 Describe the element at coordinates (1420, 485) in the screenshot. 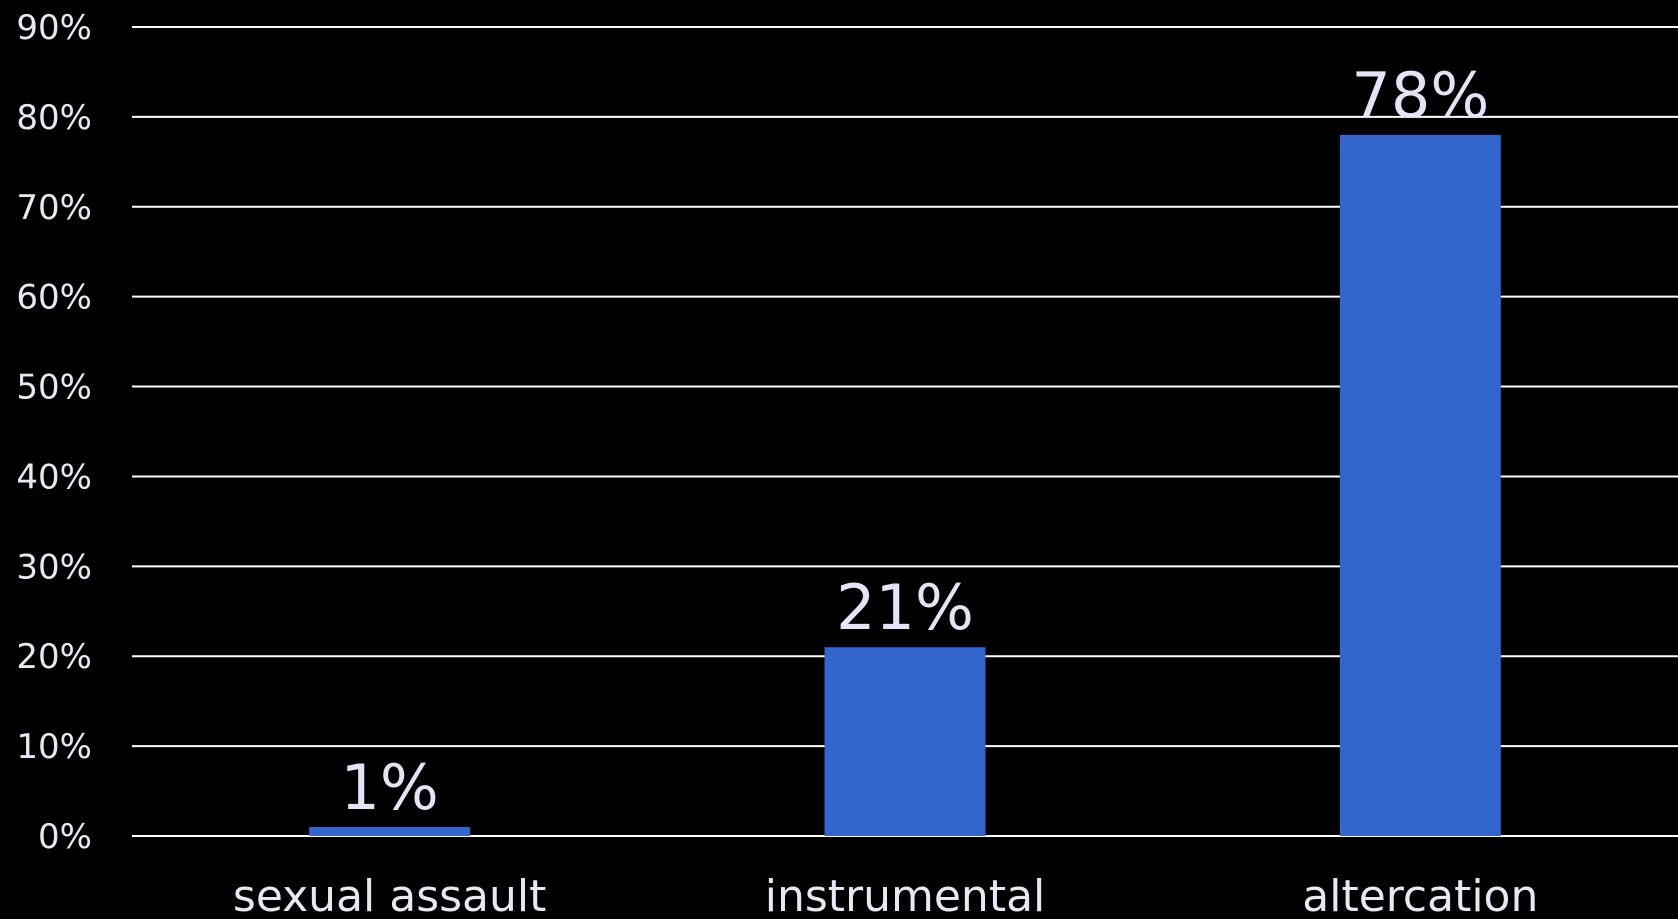

I see `bar-altercation` at that location.